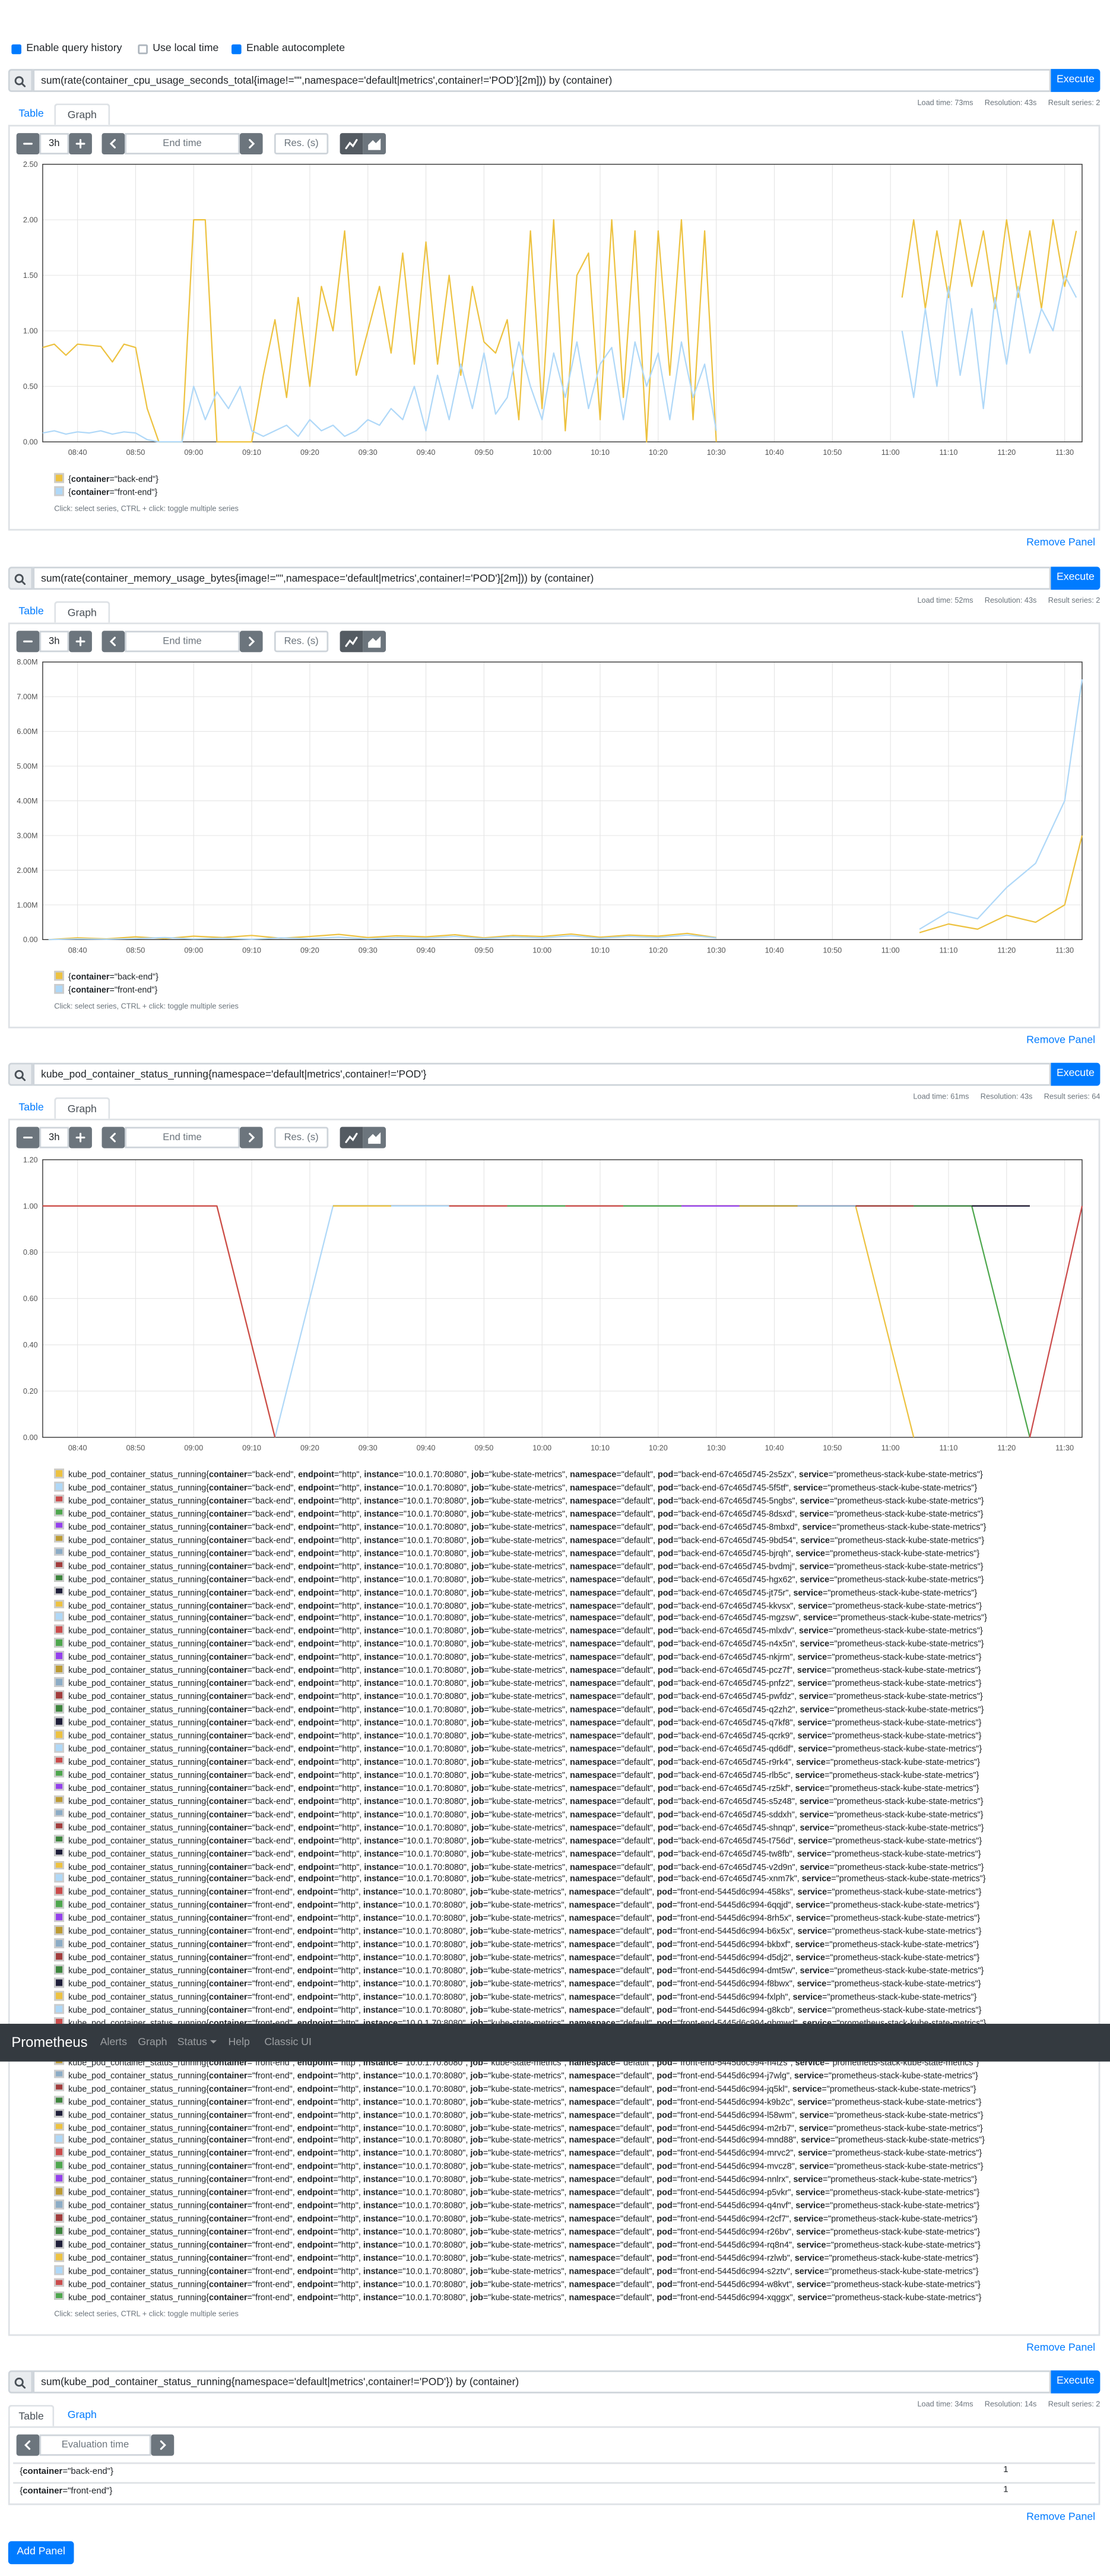 The image size is (1110, 2576). What do you see at coordinates (28, 2445) in the screenshot?
I see `eval-time-back` at bounding box center [28, 2445].